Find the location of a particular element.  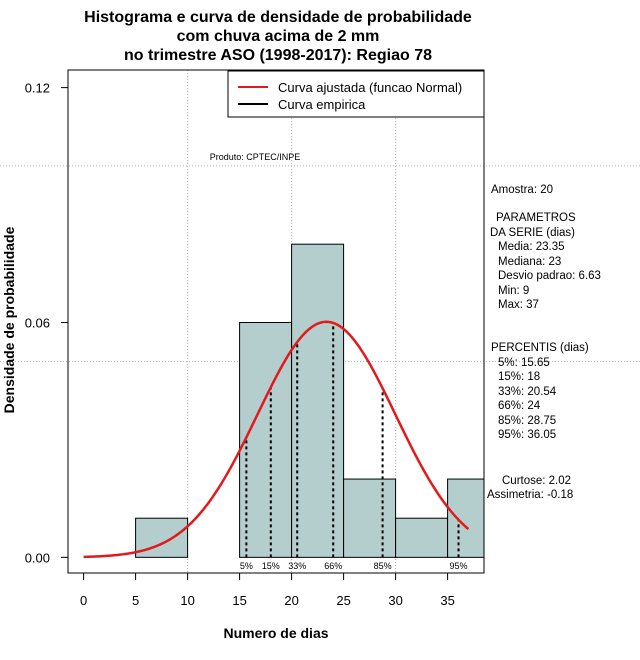

y-axis-title: Densidade de probabilidade is located at coordinates (9, 319).